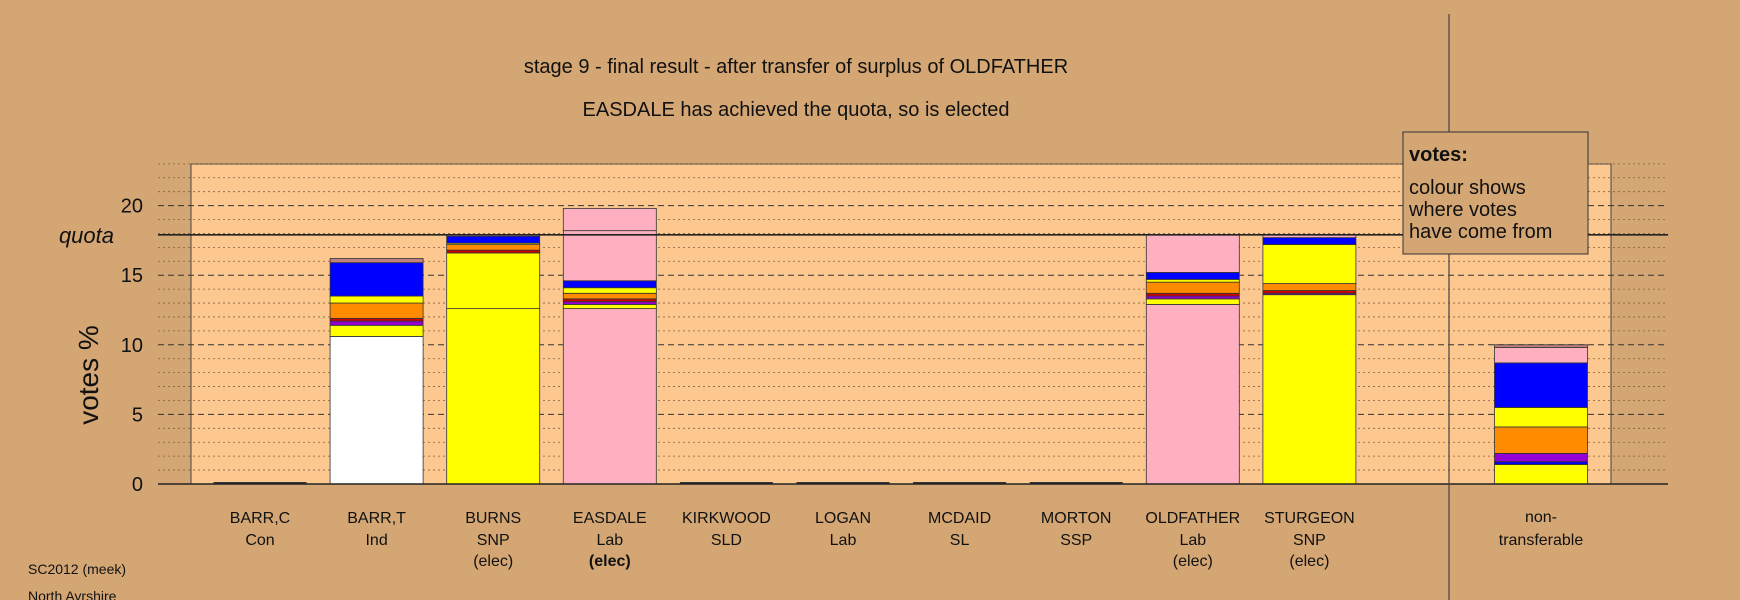 This screenshot has height=600, width=1740. What do you see at coordinates (132, 276) in the screenshot?
I see `y-tick-label: 15` at bounding box center [132, 276].